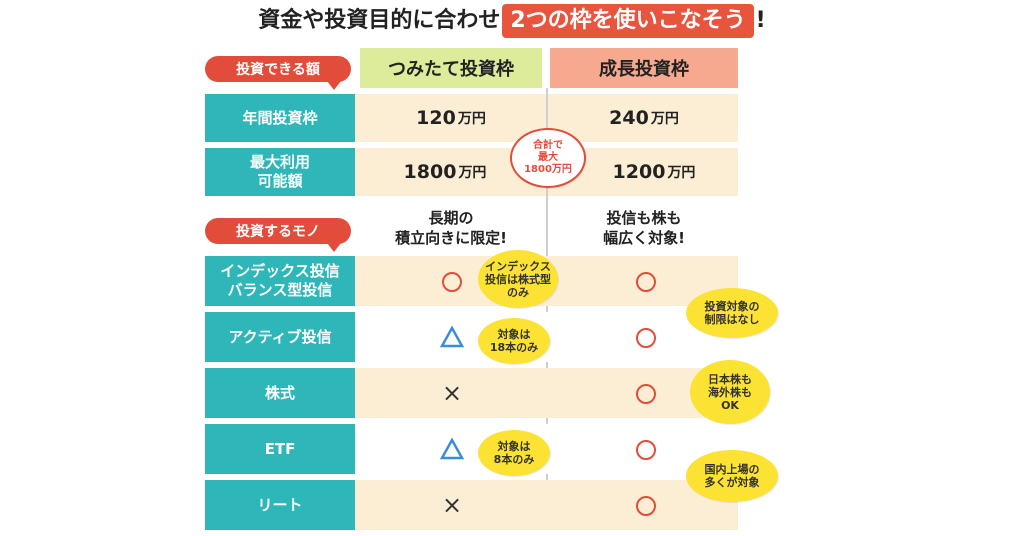 This screenshot has width=1024, height=536. I want to click on note-line: のみ, so click(518, 292).